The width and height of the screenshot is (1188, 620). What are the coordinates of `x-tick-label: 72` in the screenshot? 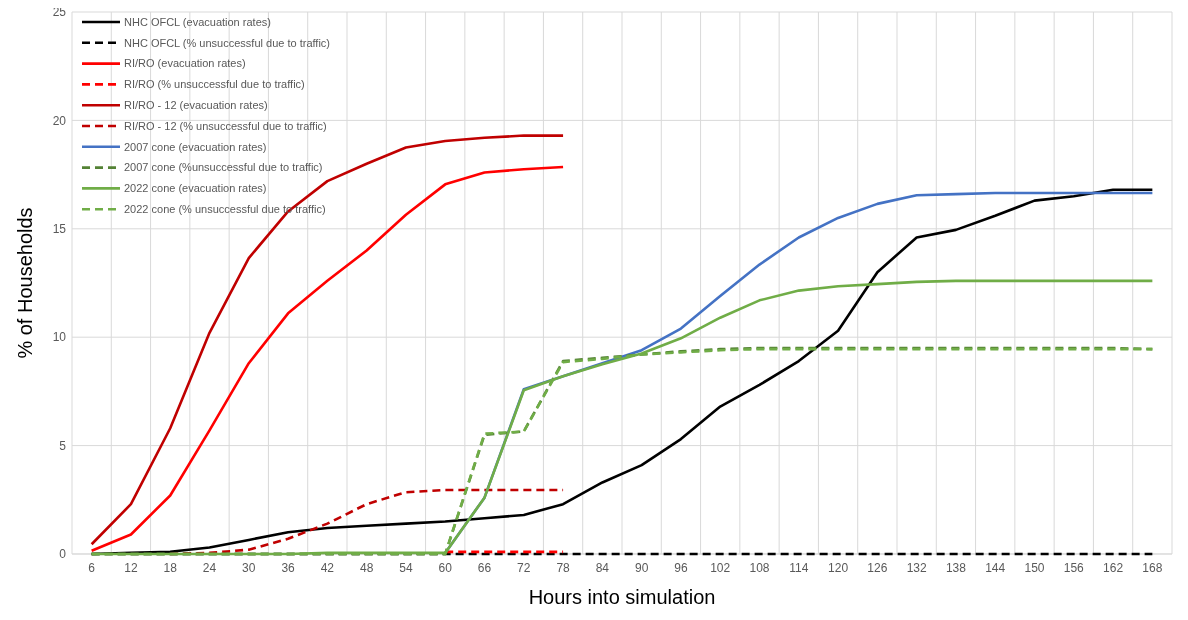 It's located at (524, 568).